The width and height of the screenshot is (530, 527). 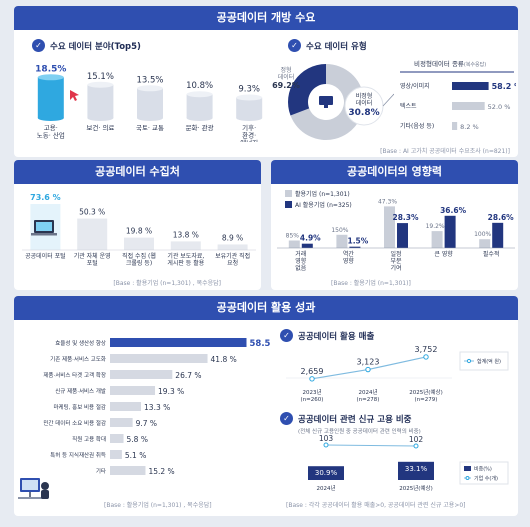 What do you see at coordinates (326, 473) in the screenshot?
I see `data-label: 30.9%` at bounding box center [326, 473].